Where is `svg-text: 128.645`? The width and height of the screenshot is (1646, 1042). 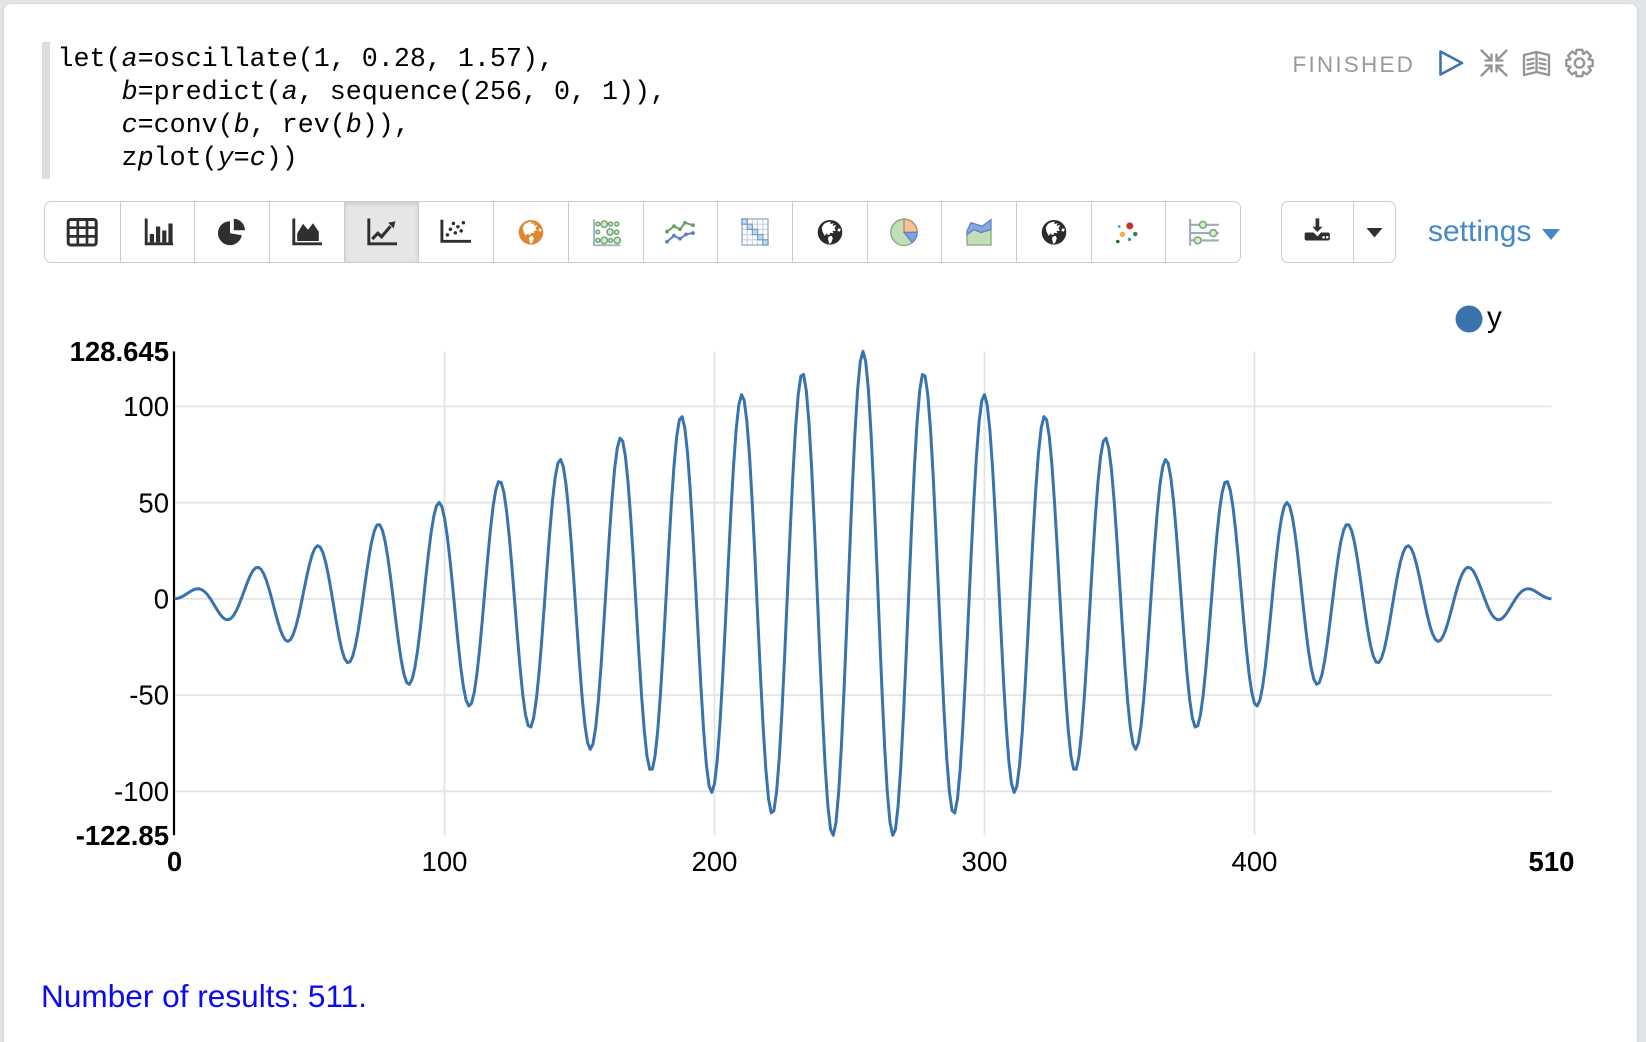
svg-text: 128.645 is located at coordinates (119, 351).